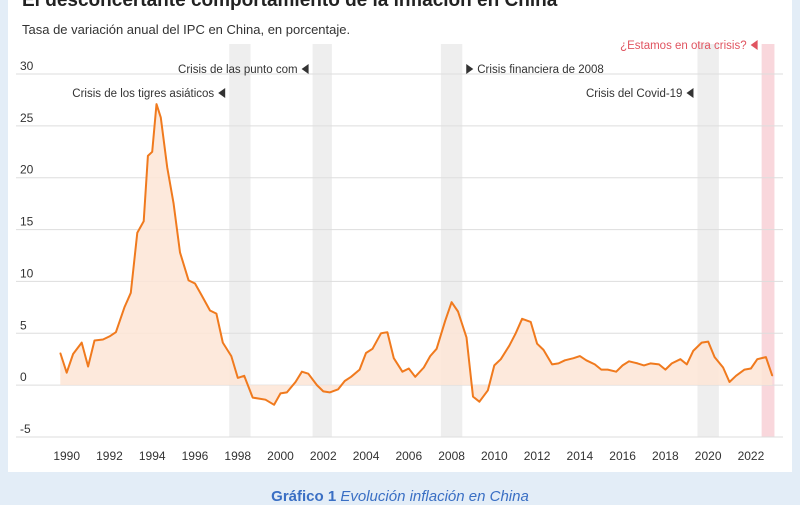  What do you see at coordinates (27, 222) in the screenshot?
I see `y-tick-label: 15` at bounding box center [27, 222].